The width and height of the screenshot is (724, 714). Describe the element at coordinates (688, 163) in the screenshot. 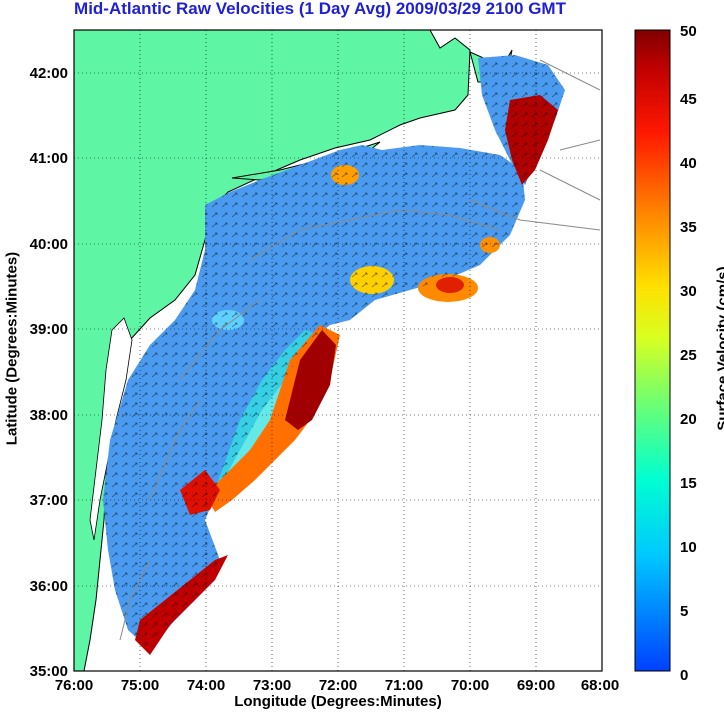

I see `colorbar-tick: 40` at that location.